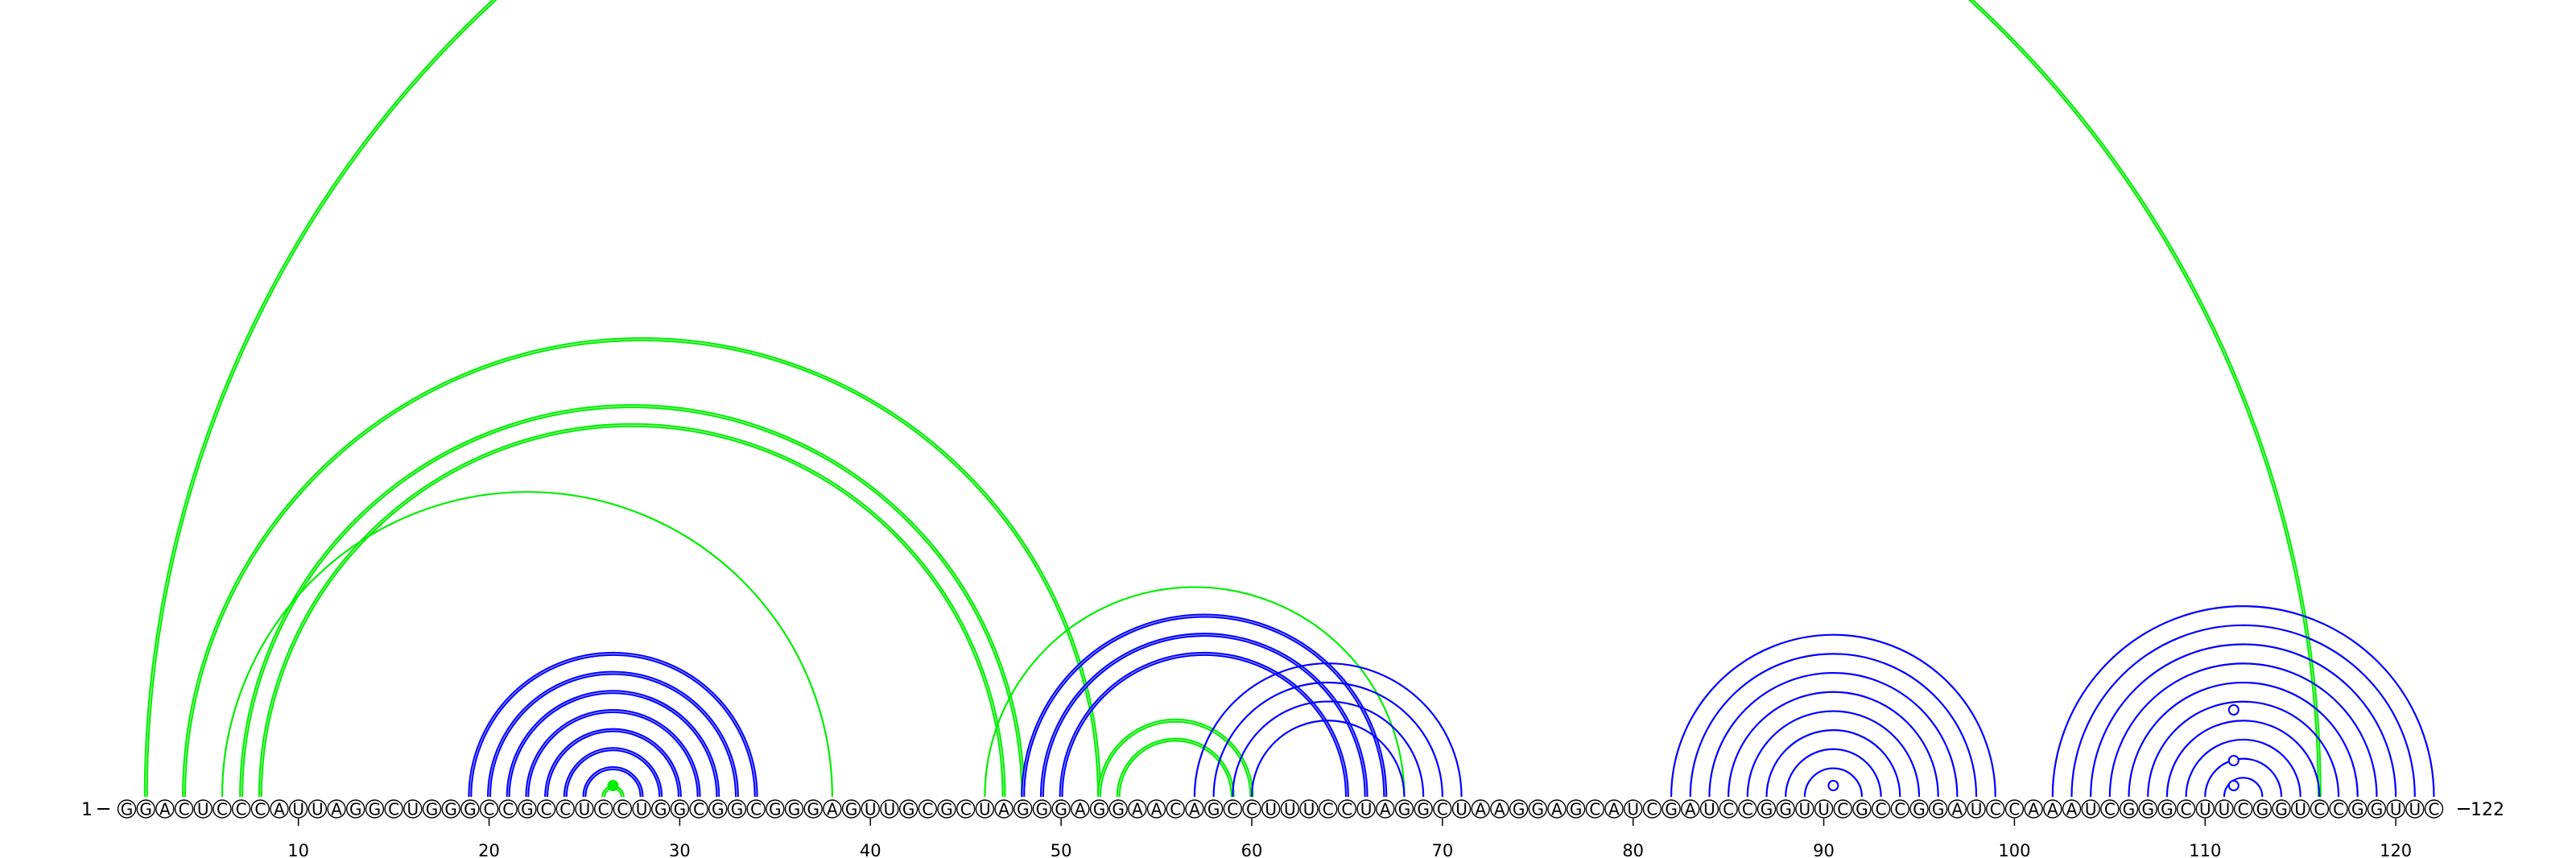 The height and width of the screenshot is (858, 2576). What do you see at coordinates (489, 850) in the screenshot?
I see `tick-label: 20` at bounding box center [489, 850].